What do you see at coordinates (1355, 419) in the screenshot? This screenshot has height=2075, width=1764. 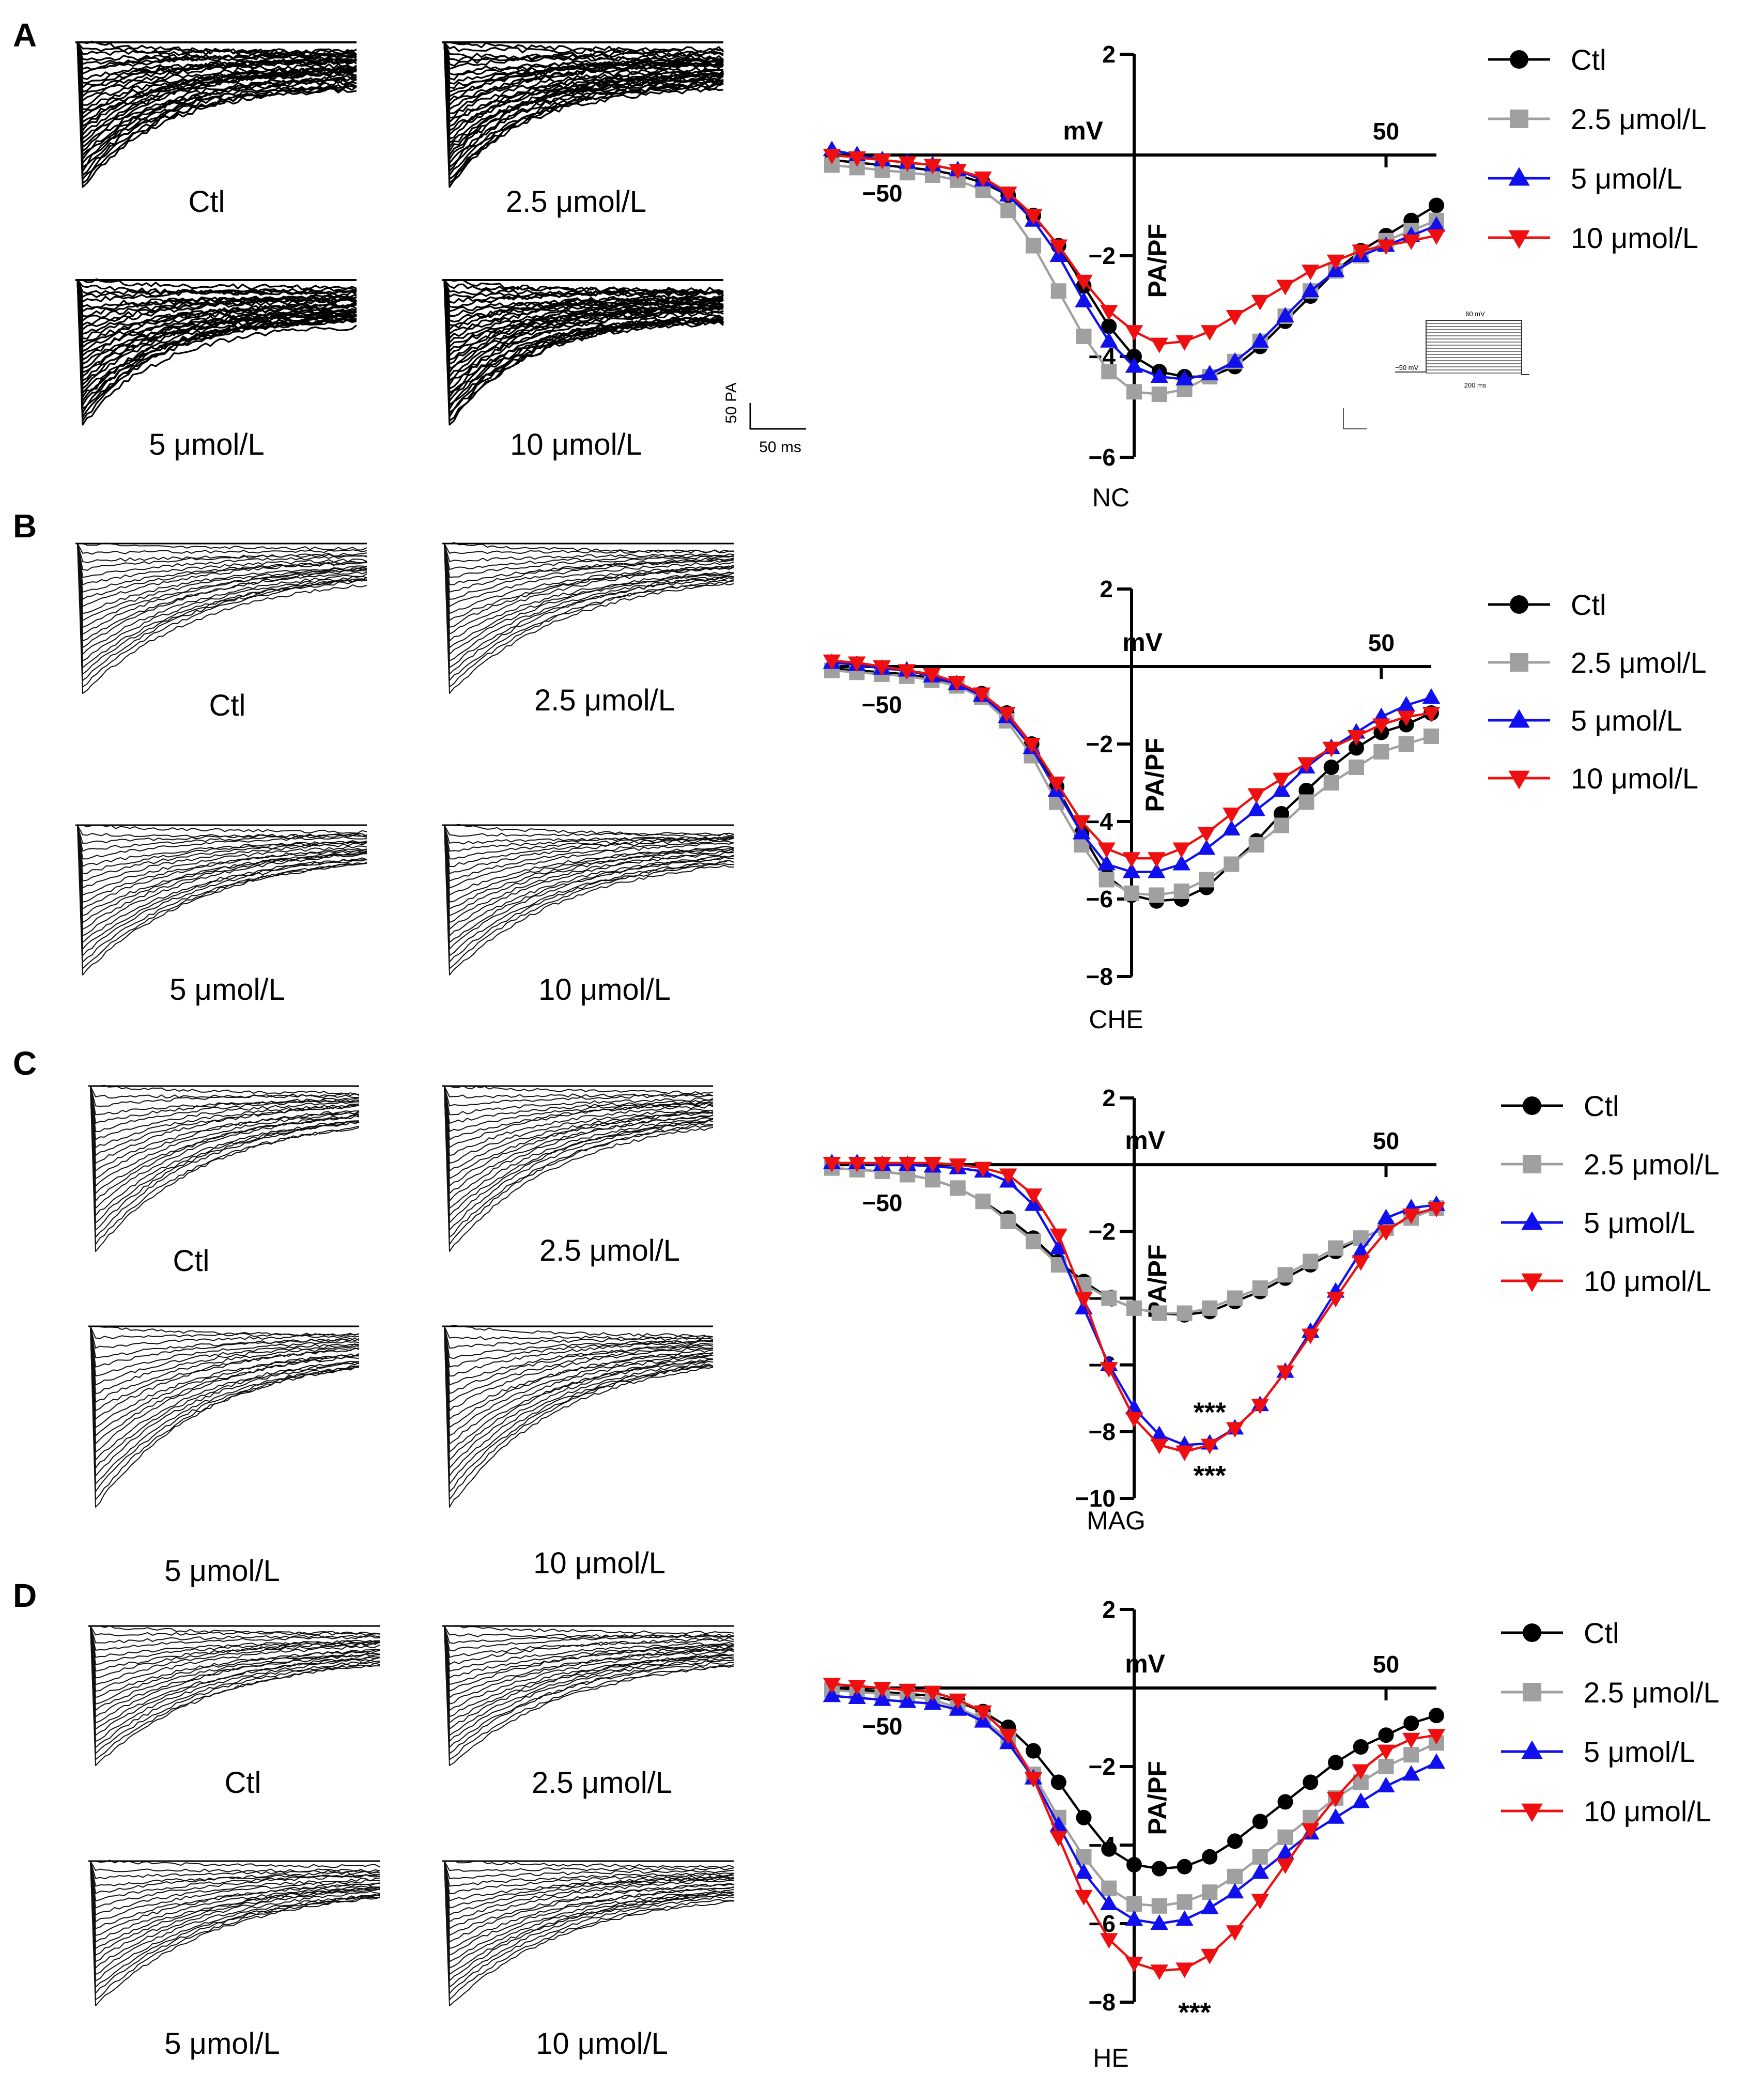 I see `inset-scale` at bounding box center [1355, 419].